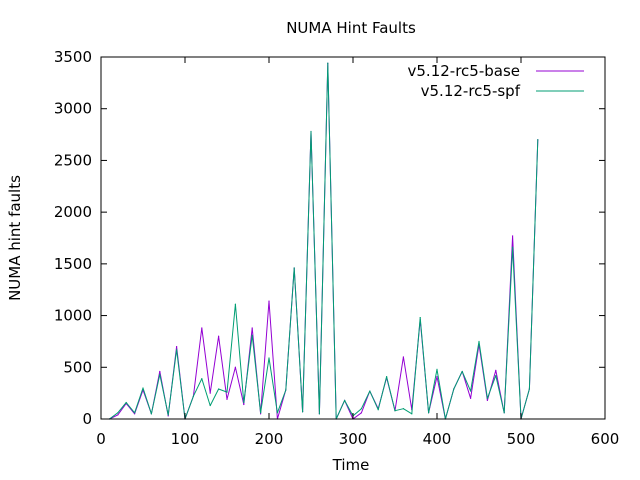 This screenshot has width=640, height=480. Describe the element at coordinates (269, 439) in the screenshot. I see `x-tick-label: 200` at that location.